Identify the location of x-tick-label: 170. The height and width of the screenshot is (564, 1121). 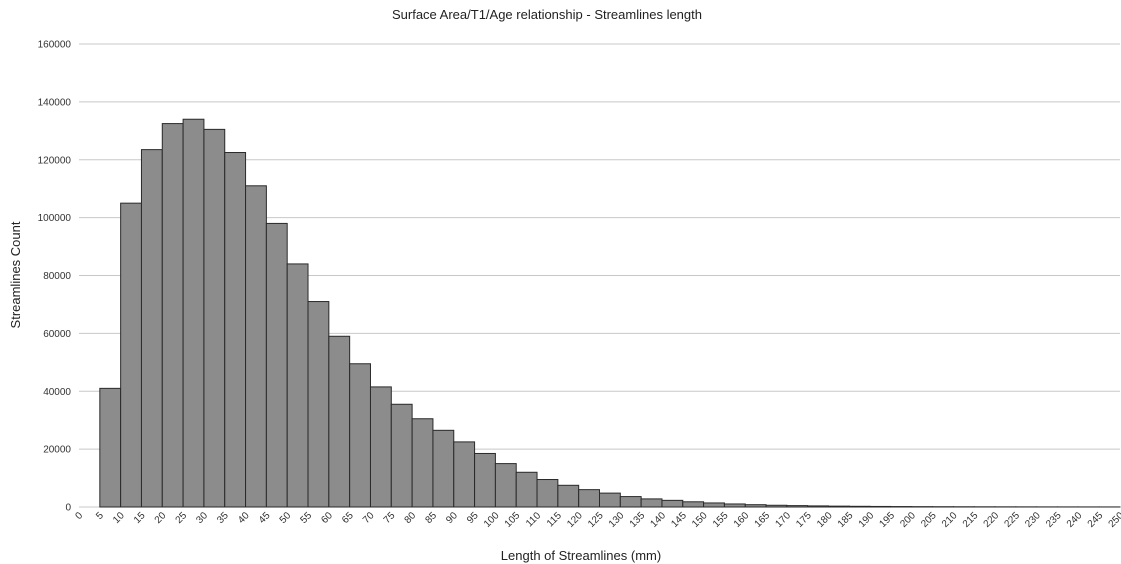
(783, 520).